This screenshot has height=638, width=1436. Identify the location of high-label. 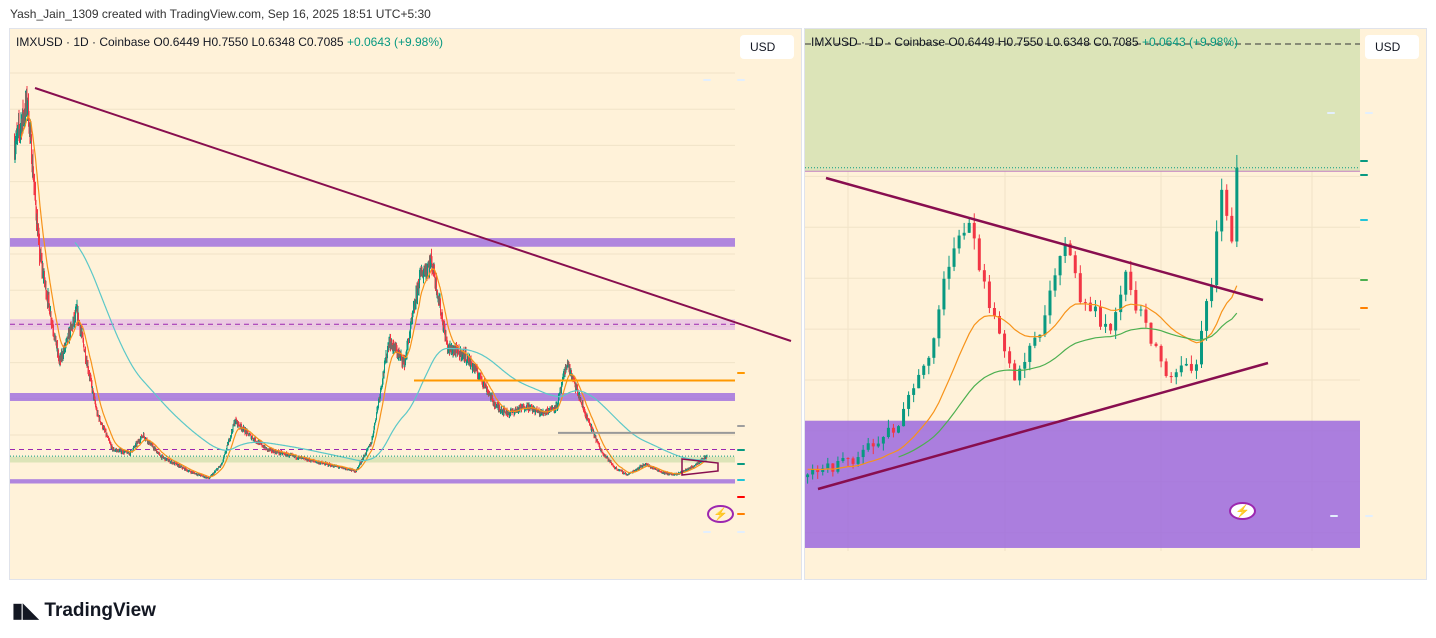
(707, 80).